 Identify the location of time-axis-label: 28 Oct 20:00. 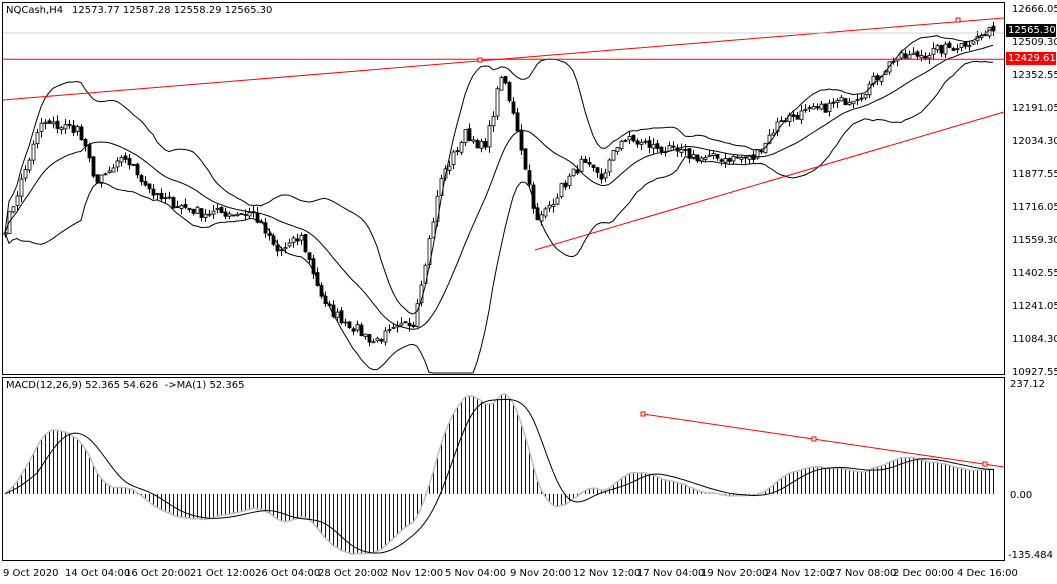
(351, 573).